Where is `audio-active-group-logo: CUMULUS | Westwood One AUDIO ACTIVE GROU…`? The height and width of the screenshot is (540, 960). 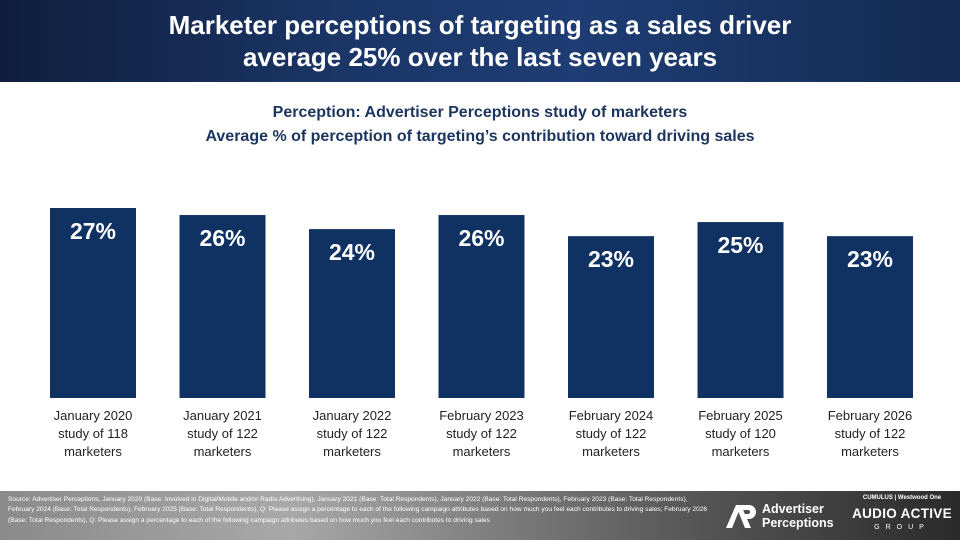 audio-active-group-logo: CUMULUS | Westwood One AUDIO ACTIVE GROU… is located at coordinates (902, 516).